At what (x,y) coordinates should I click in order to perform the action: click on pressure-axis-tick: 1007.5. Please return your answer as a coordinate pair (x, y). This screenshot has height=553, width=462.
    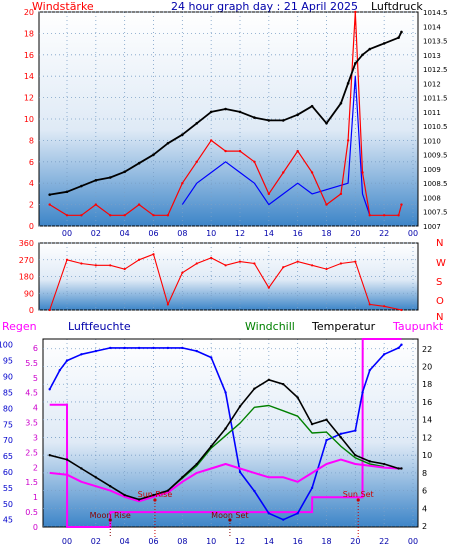
    Looking at the image, I should click on (435, 213).